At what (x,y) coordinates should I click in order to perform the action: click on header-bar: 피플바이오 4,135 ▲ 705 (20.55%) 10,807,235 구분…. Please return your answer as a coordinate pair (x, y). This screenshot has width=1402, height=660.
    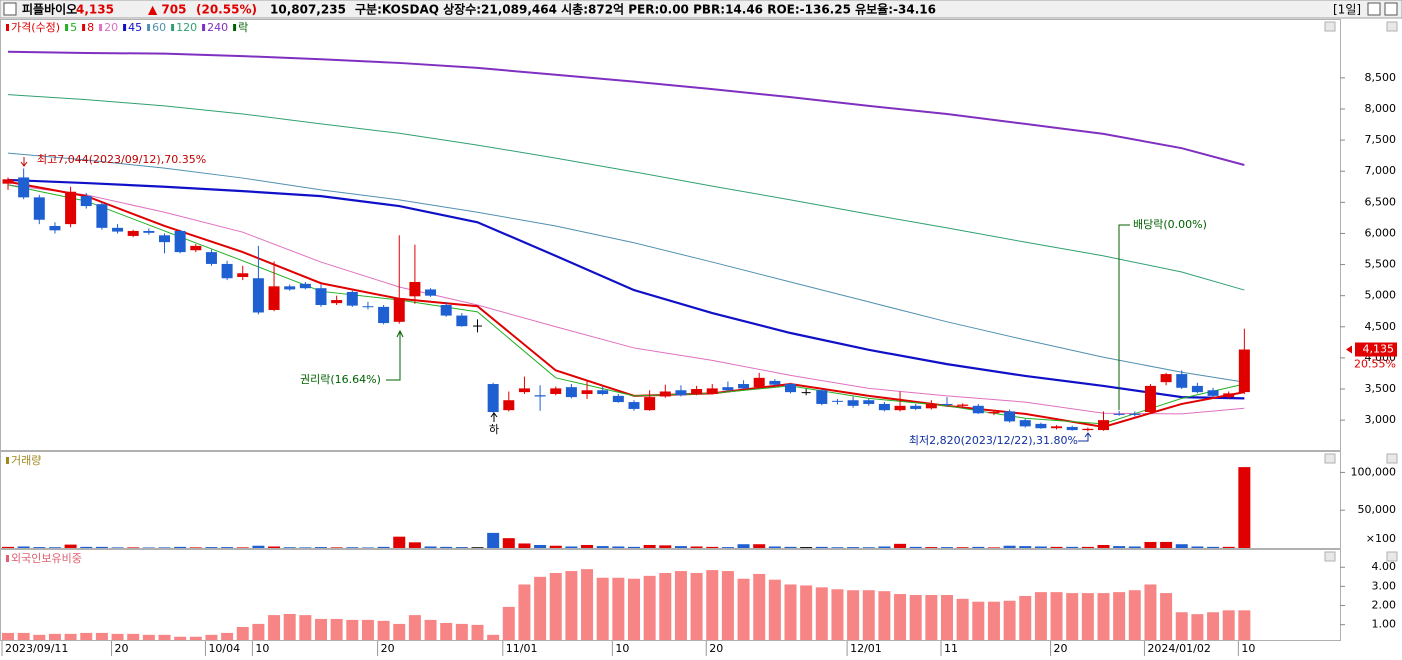
    Looking at the image, I should click on (701, 9).